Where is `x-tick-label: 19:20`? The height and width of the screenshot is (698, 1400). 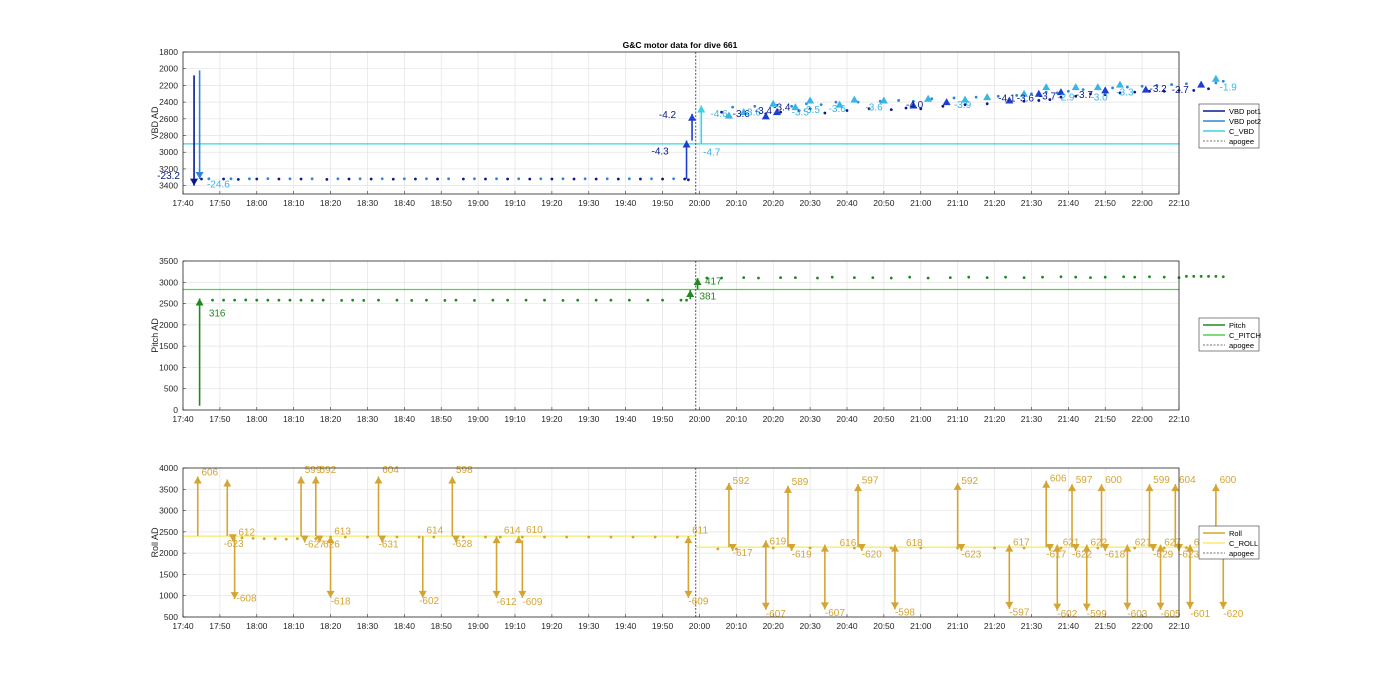
x-tick-label: 19:20 is located at coordinates (552, 203).